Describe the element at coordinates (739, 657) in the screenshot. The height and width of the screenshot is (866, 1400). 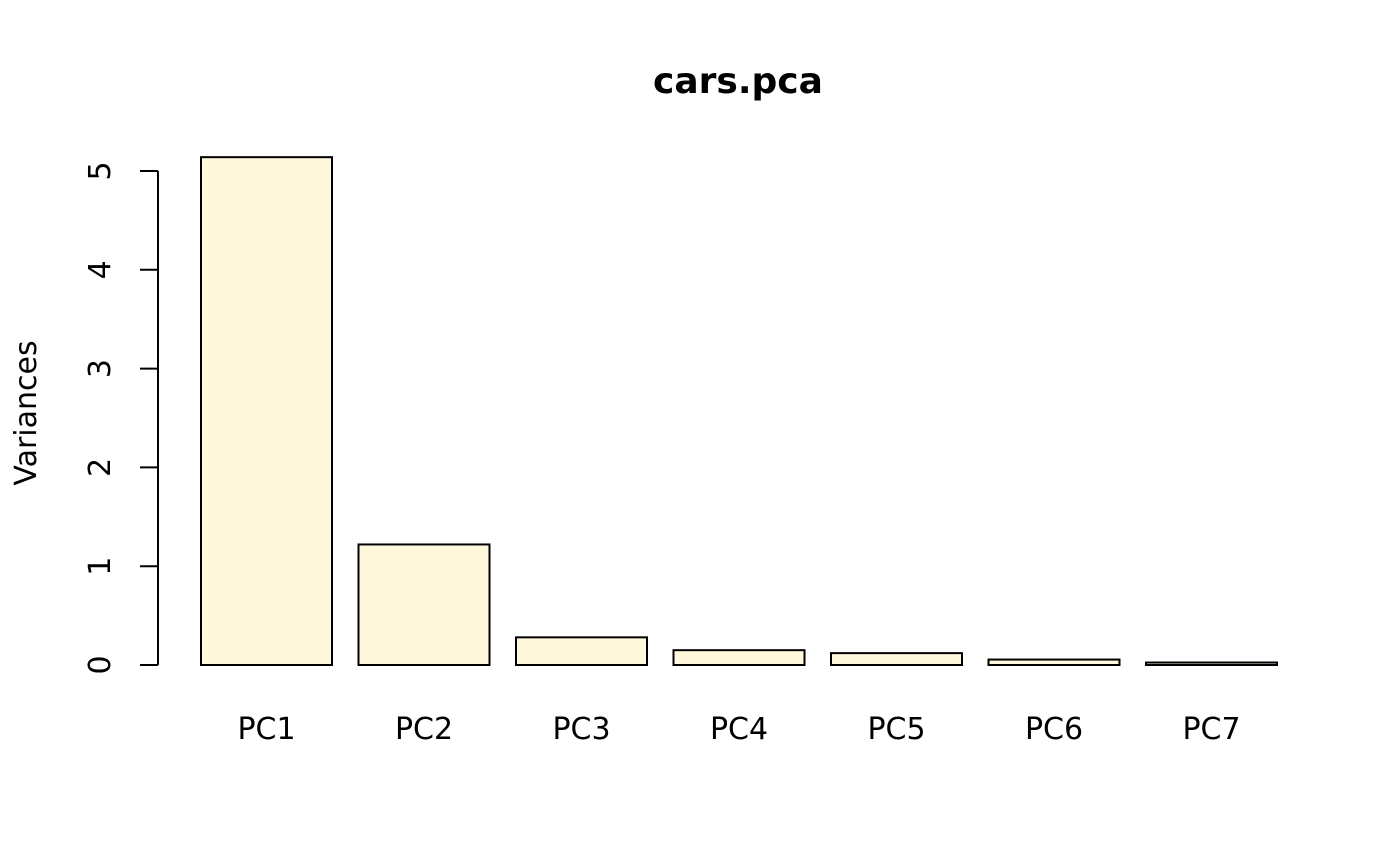
I see `bar-pc4` at that location.